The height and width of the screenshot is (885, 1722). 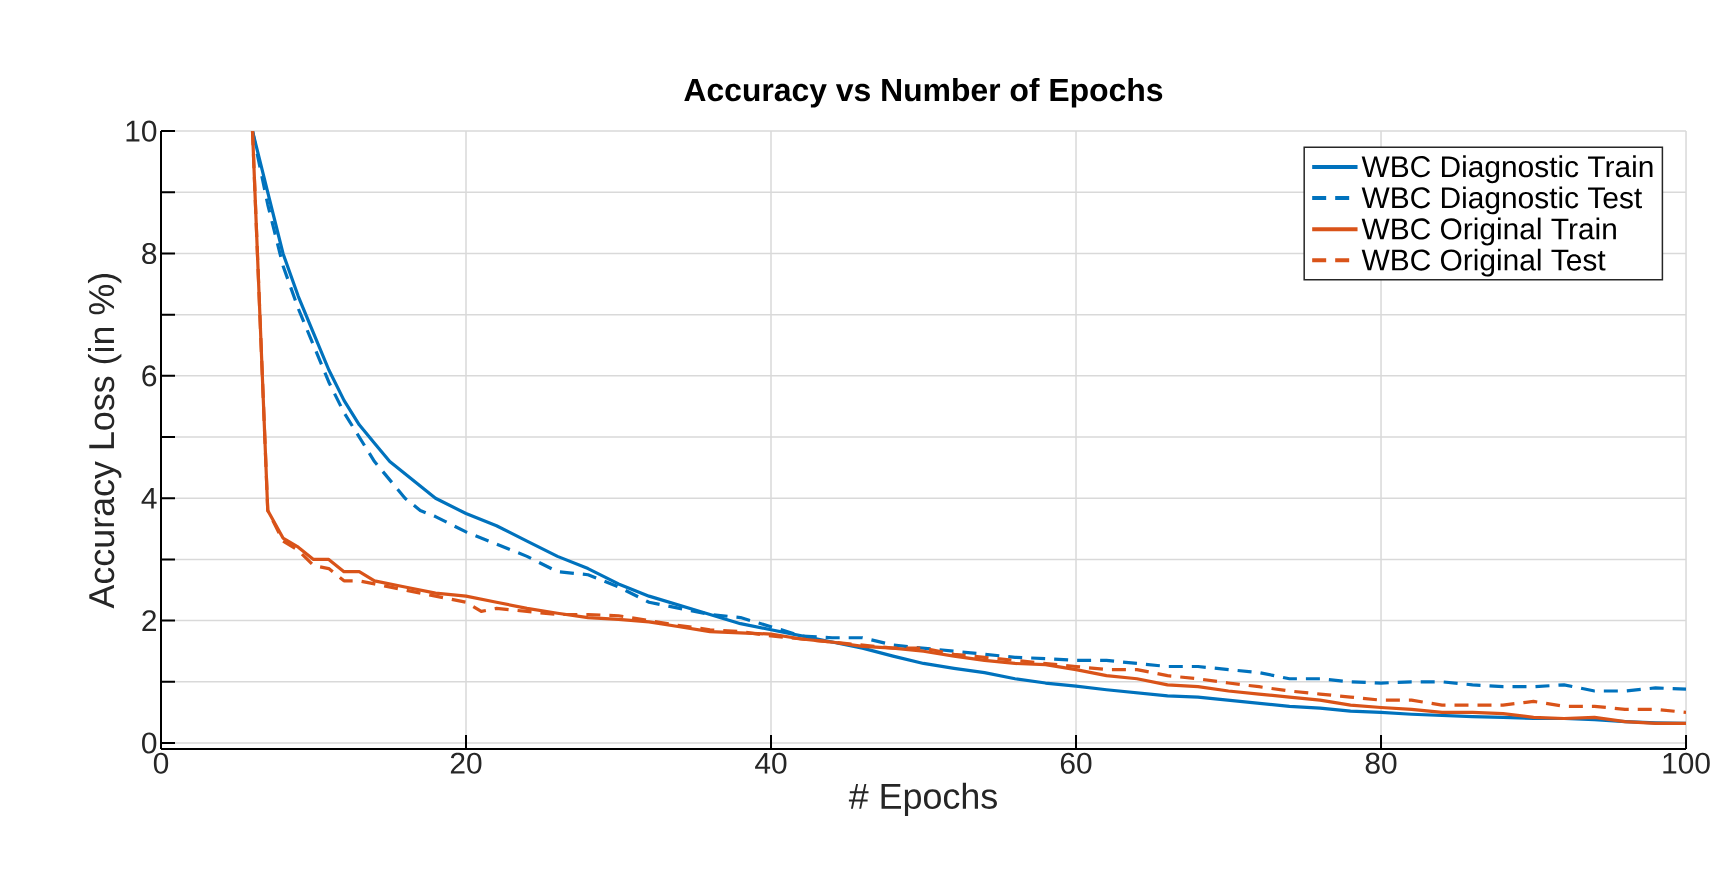 What do you see at coordinates (1381, 763) in the screenshot?
I see `x-tick-label: 80` at bounding box center [1381, 763].